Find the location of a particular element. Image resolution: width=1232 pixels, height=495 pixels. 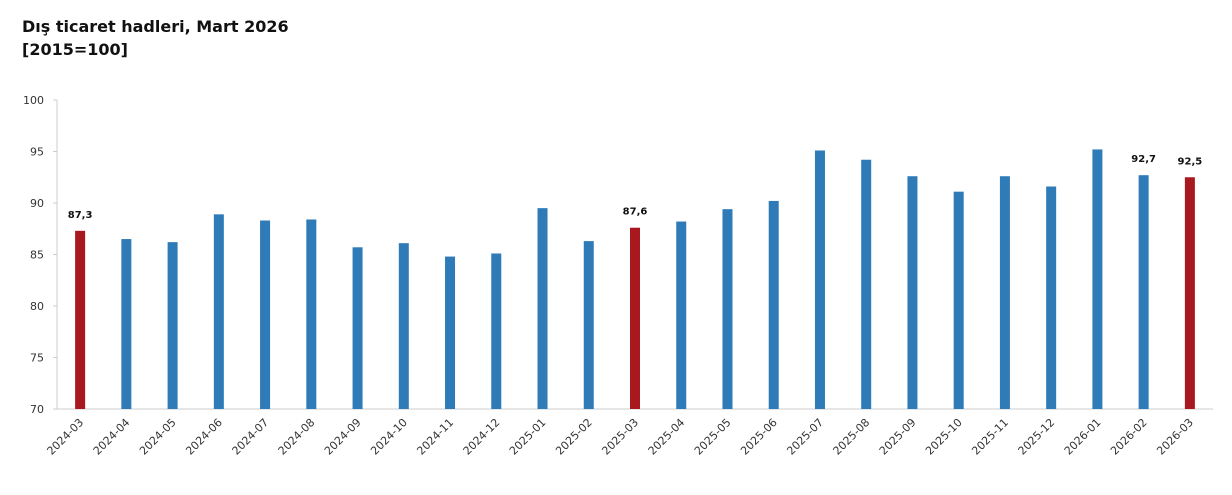

x-tick-label: 2024-08 is located at coordinates (297, 437).